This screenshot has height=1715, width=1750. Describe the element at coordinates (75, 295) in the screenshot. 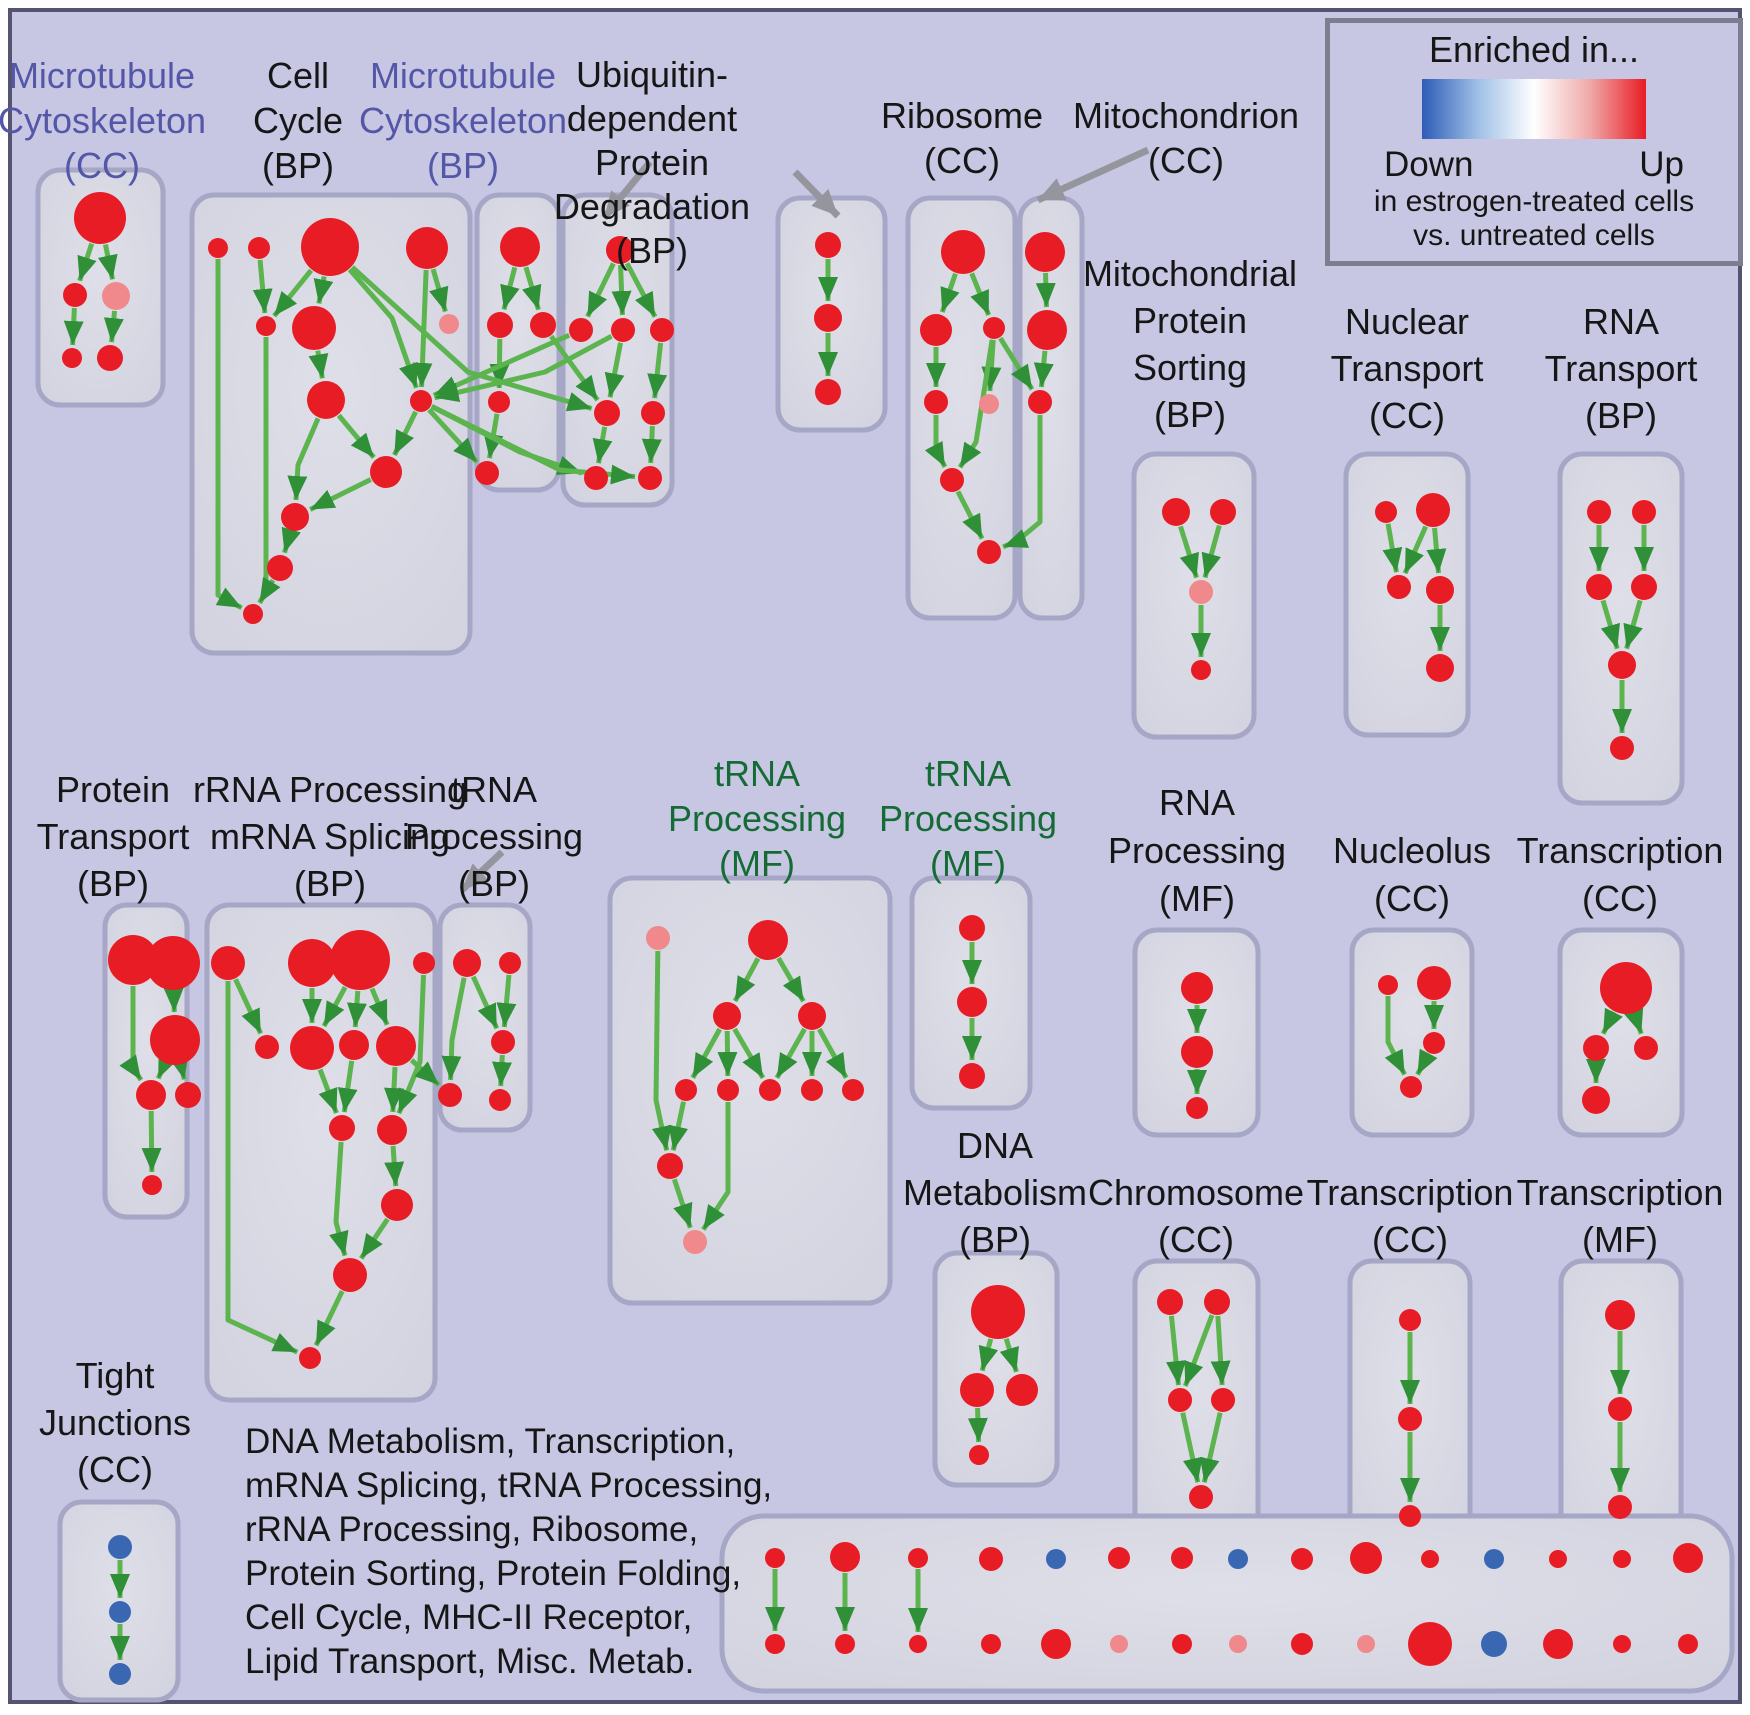

I see `go-term-node-mt_cc-b` at that location.